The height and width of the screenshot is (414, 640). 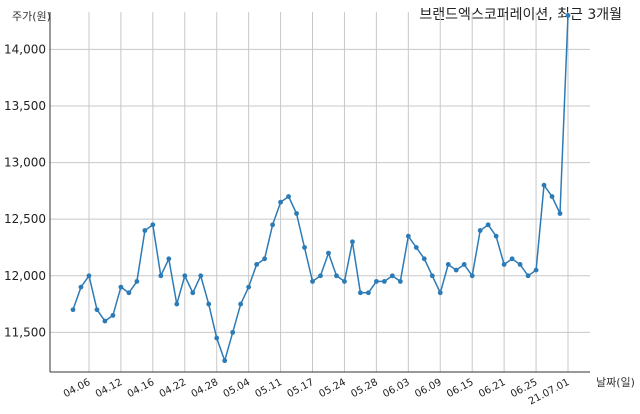 What do you see at coordinates (492, 388) in the screenshot?
I see `x-tick-label: 06.21` at bounding box center [492, 388].